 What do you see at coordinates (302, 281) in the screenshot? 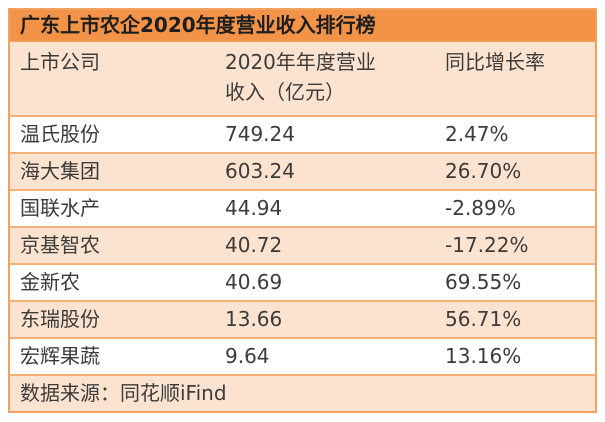
I see `table-row: 金新农 40.69 69.55%` at bounding box center [302, 281].